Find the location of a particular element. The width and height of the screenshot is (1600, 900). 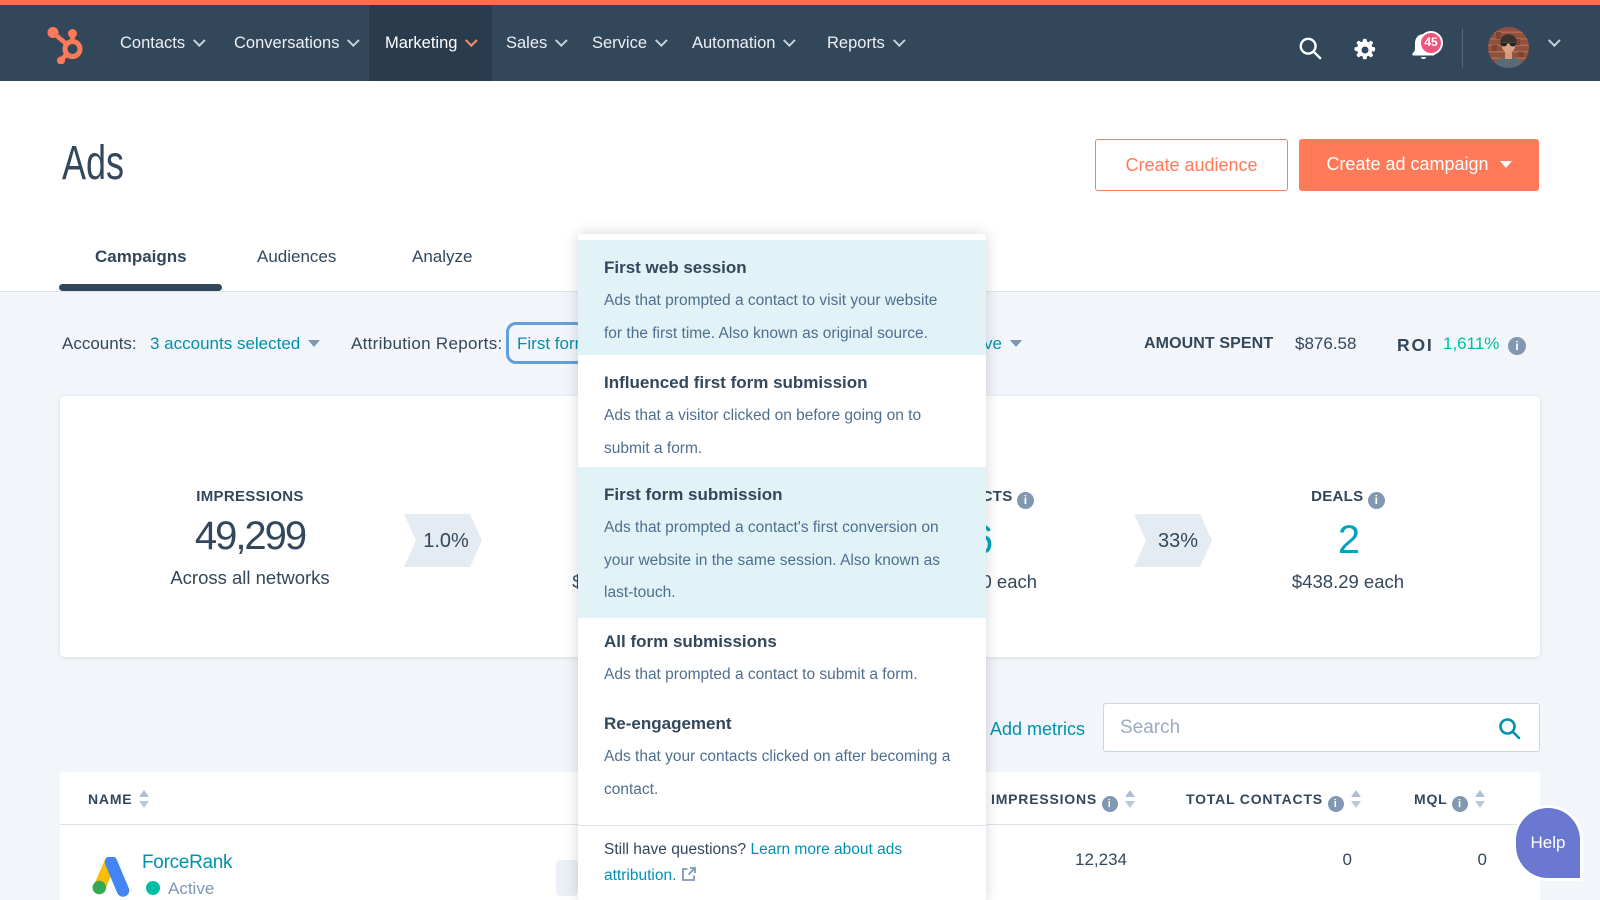

svg-text: 33% is located at coordinates (1178, 541).